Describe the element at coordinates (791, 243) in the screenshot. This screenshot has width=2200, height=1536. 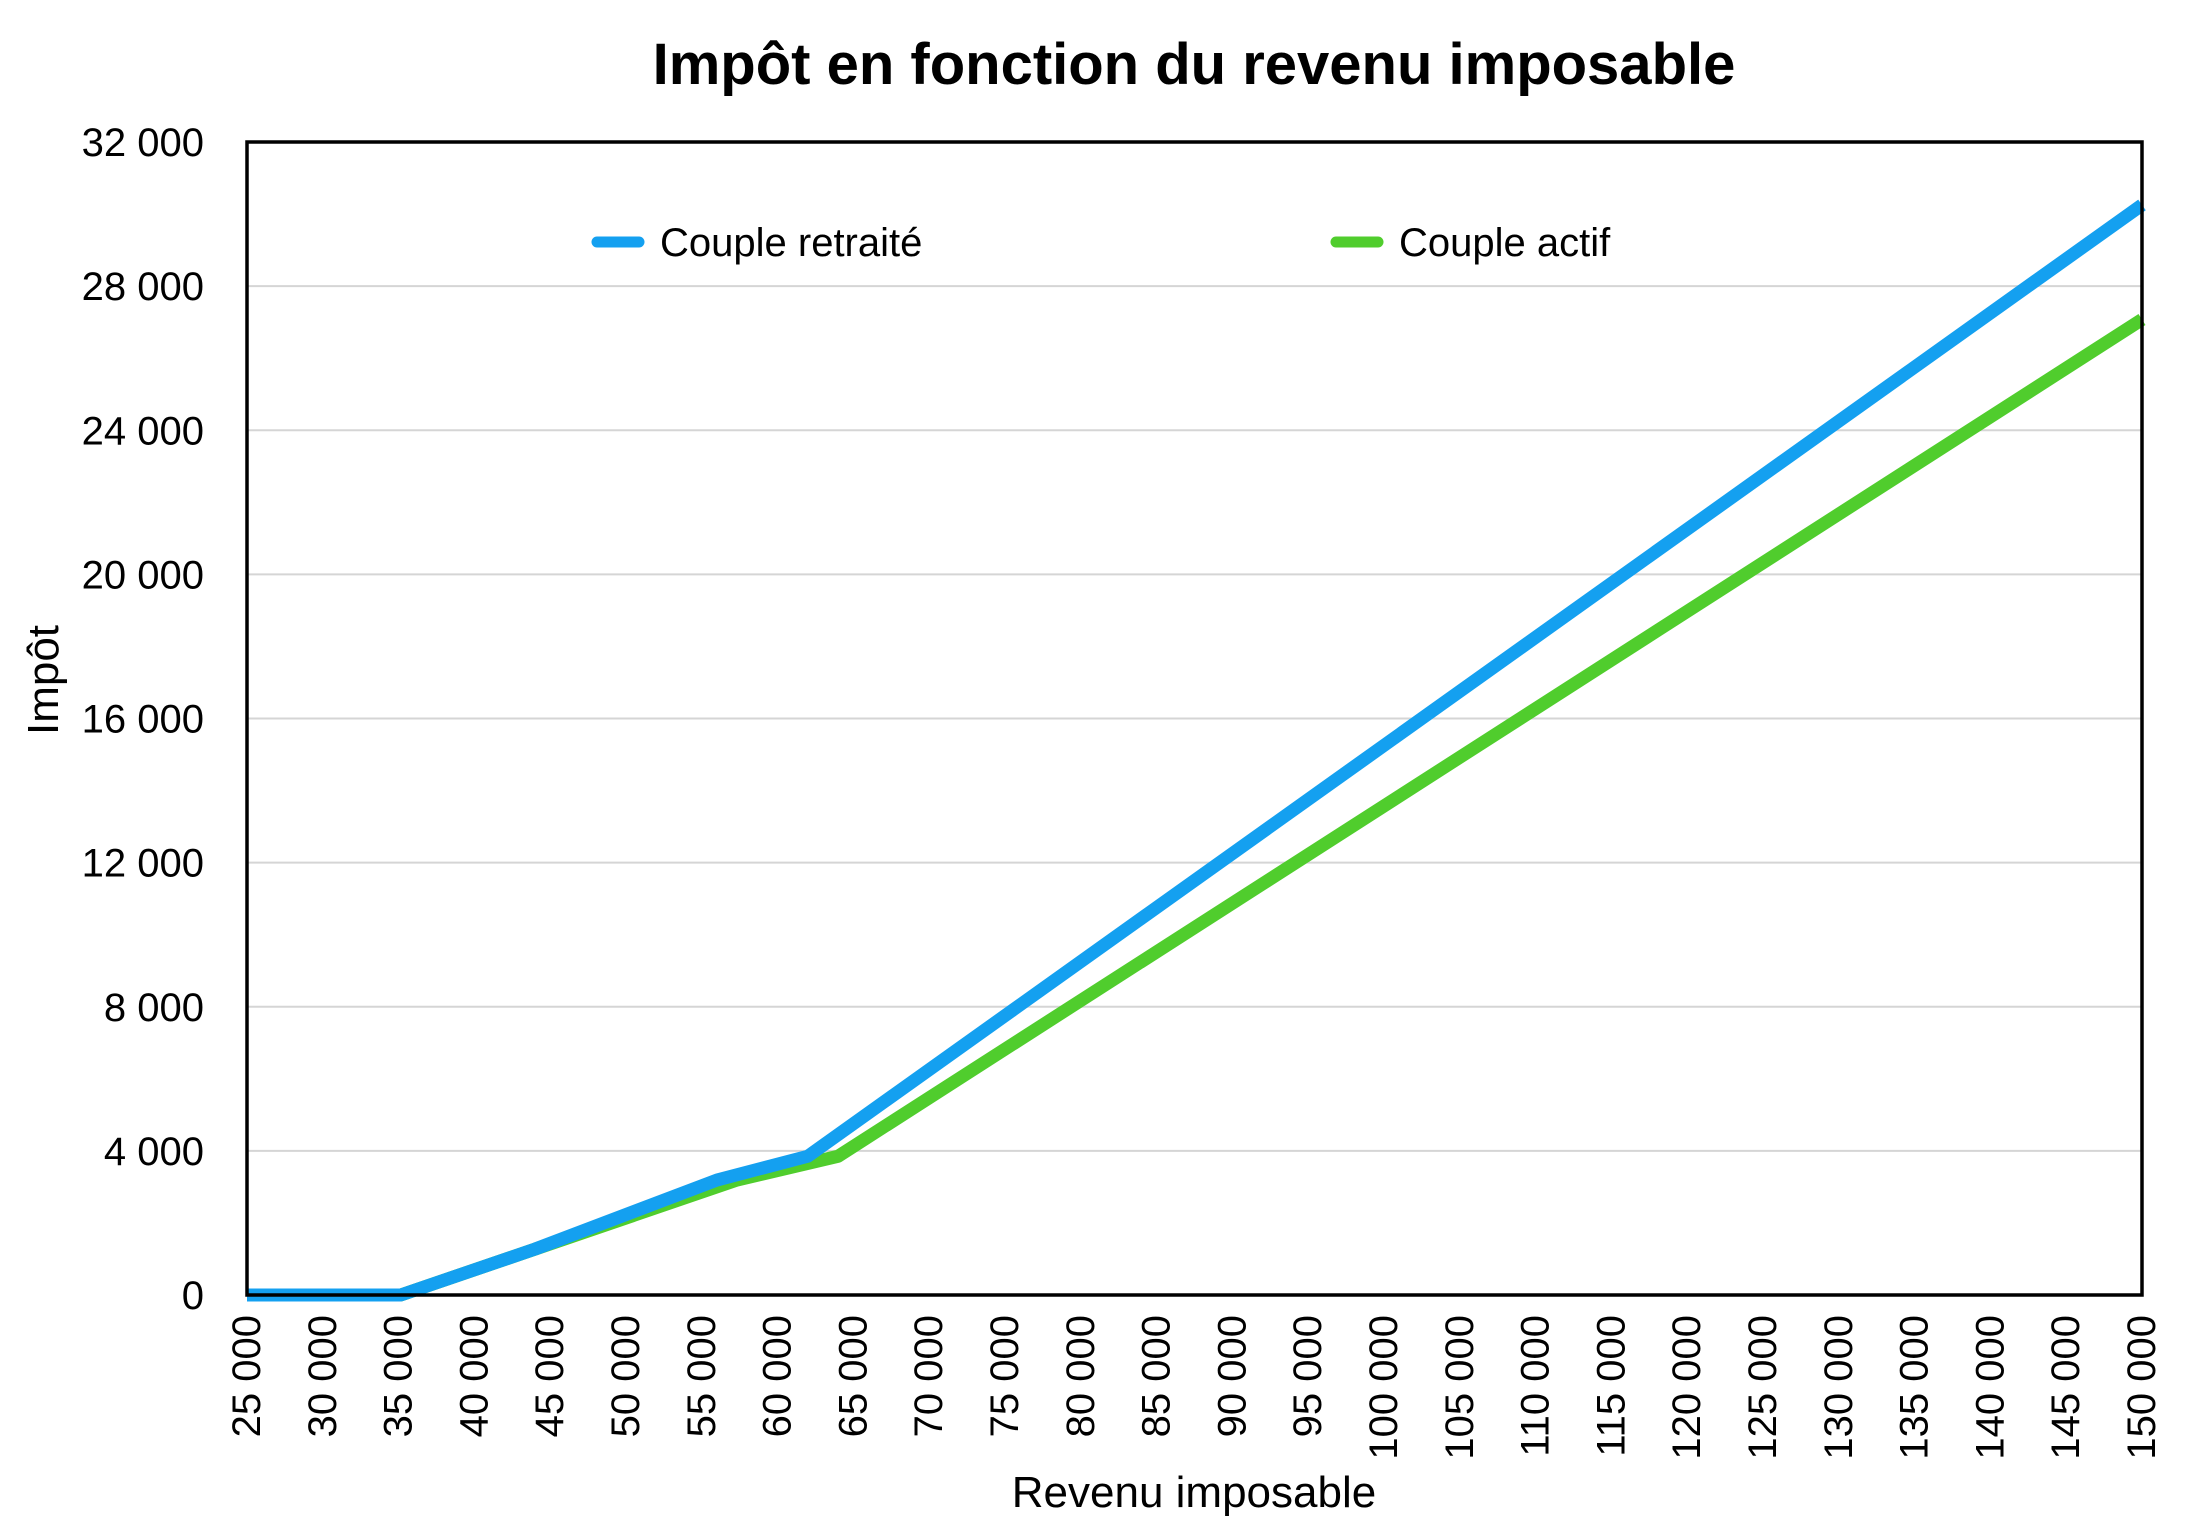
I see `legend-label-couple-retraite: Couple retraité` at that location.